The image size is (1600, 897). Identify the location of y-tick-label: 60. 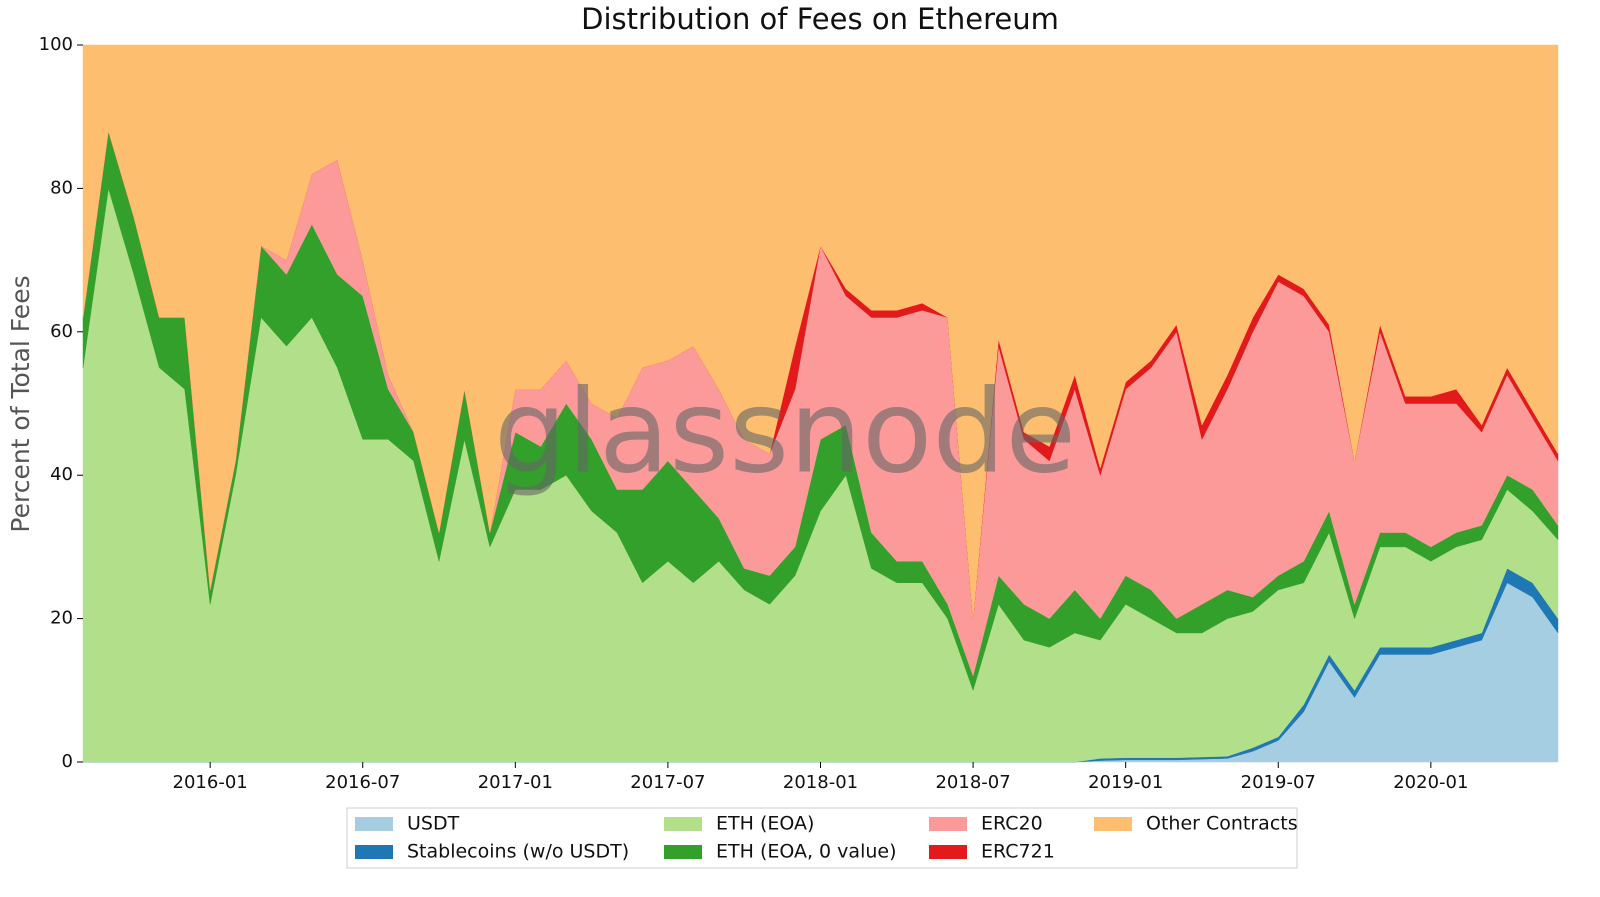
(61, 331).